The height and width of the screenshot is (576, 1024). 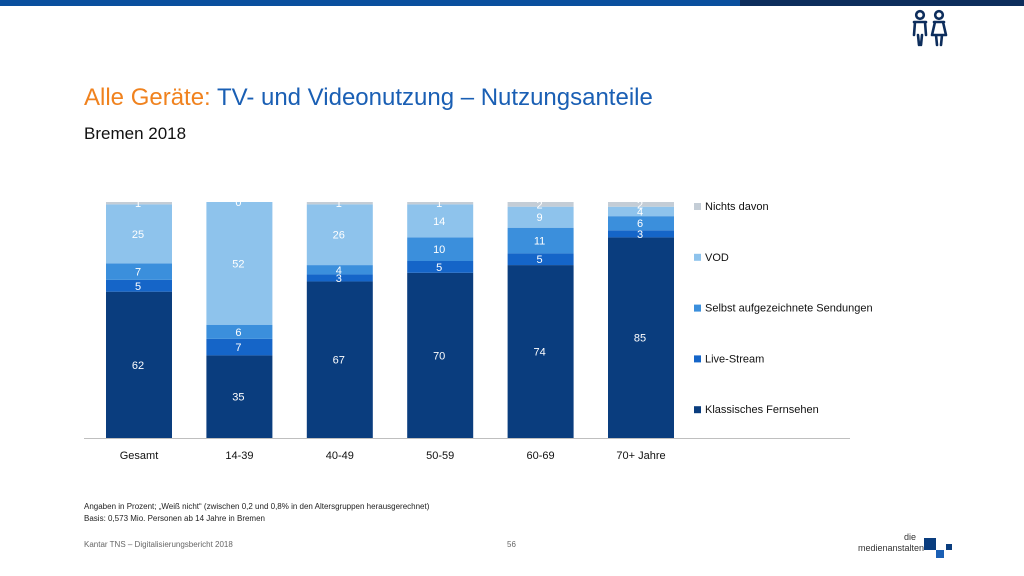 What do you see at coordinates (440, 456) in the screenshot?
I see `x-tick-label: 50-59` at bounding box center [440, 456].